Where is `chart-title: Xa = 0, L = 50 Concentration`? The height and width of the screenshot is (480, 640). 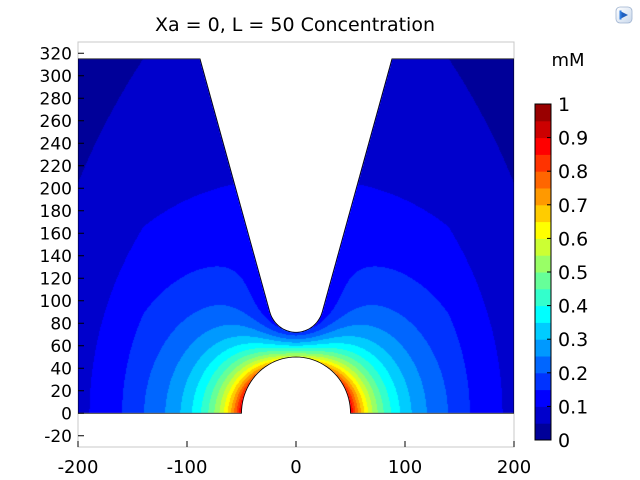 chart-title: Xa = 0, L = 50 Concentration is located at coordinates (295, 25).